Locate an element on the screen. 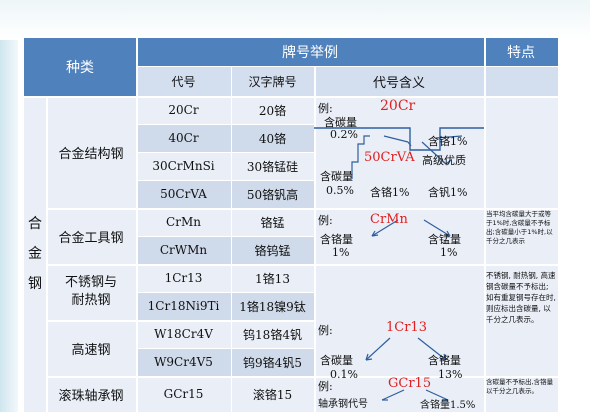  header-examples: 牌号举例 is located at coordinates (310, 52).